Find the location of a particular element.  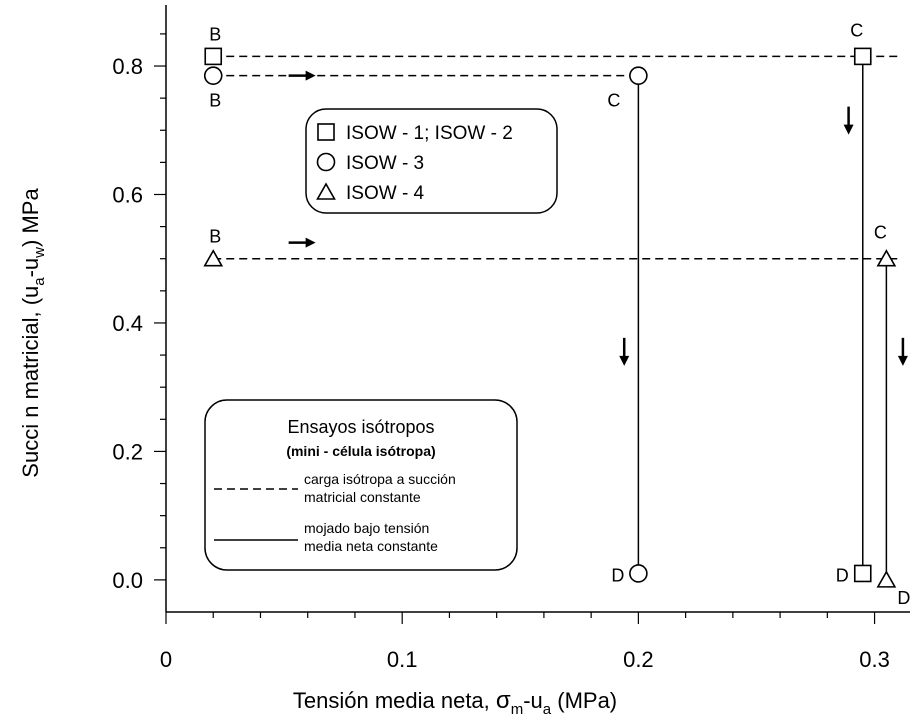

legend: ISOW - 1; ISOW - 2 ISOW - 3 ISOW - 4 is located at coordinates (431, 161).